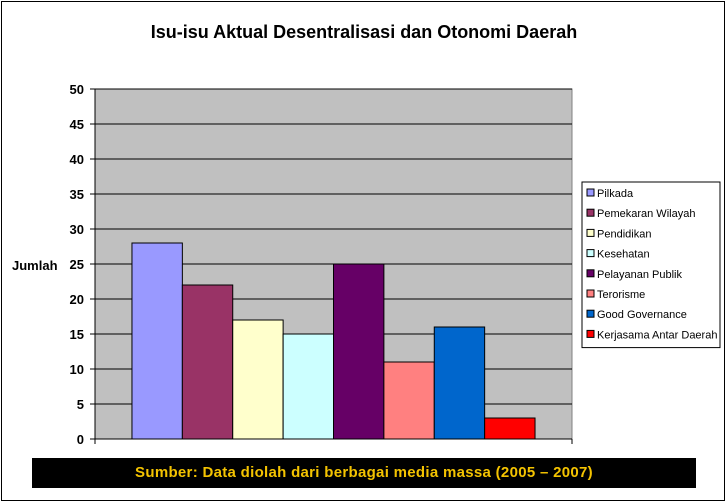 This screenshot has width=728, height=504. What do you see at coordinates (80, 439) in the screenshot?
I see `y-tick-label: 0` at bounding box center [80, 439].